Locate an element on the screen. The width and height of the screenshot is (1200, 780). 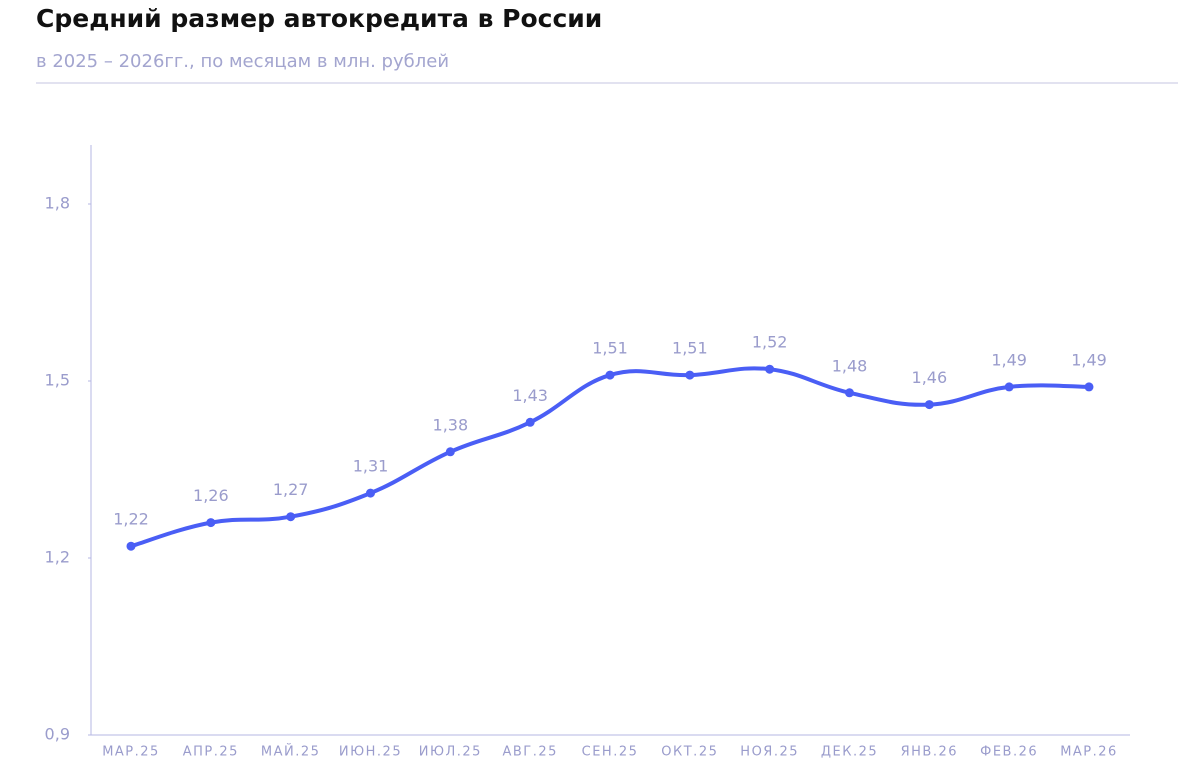
x-tick-label: МАР.26 is located at coordinates (1089, 752).